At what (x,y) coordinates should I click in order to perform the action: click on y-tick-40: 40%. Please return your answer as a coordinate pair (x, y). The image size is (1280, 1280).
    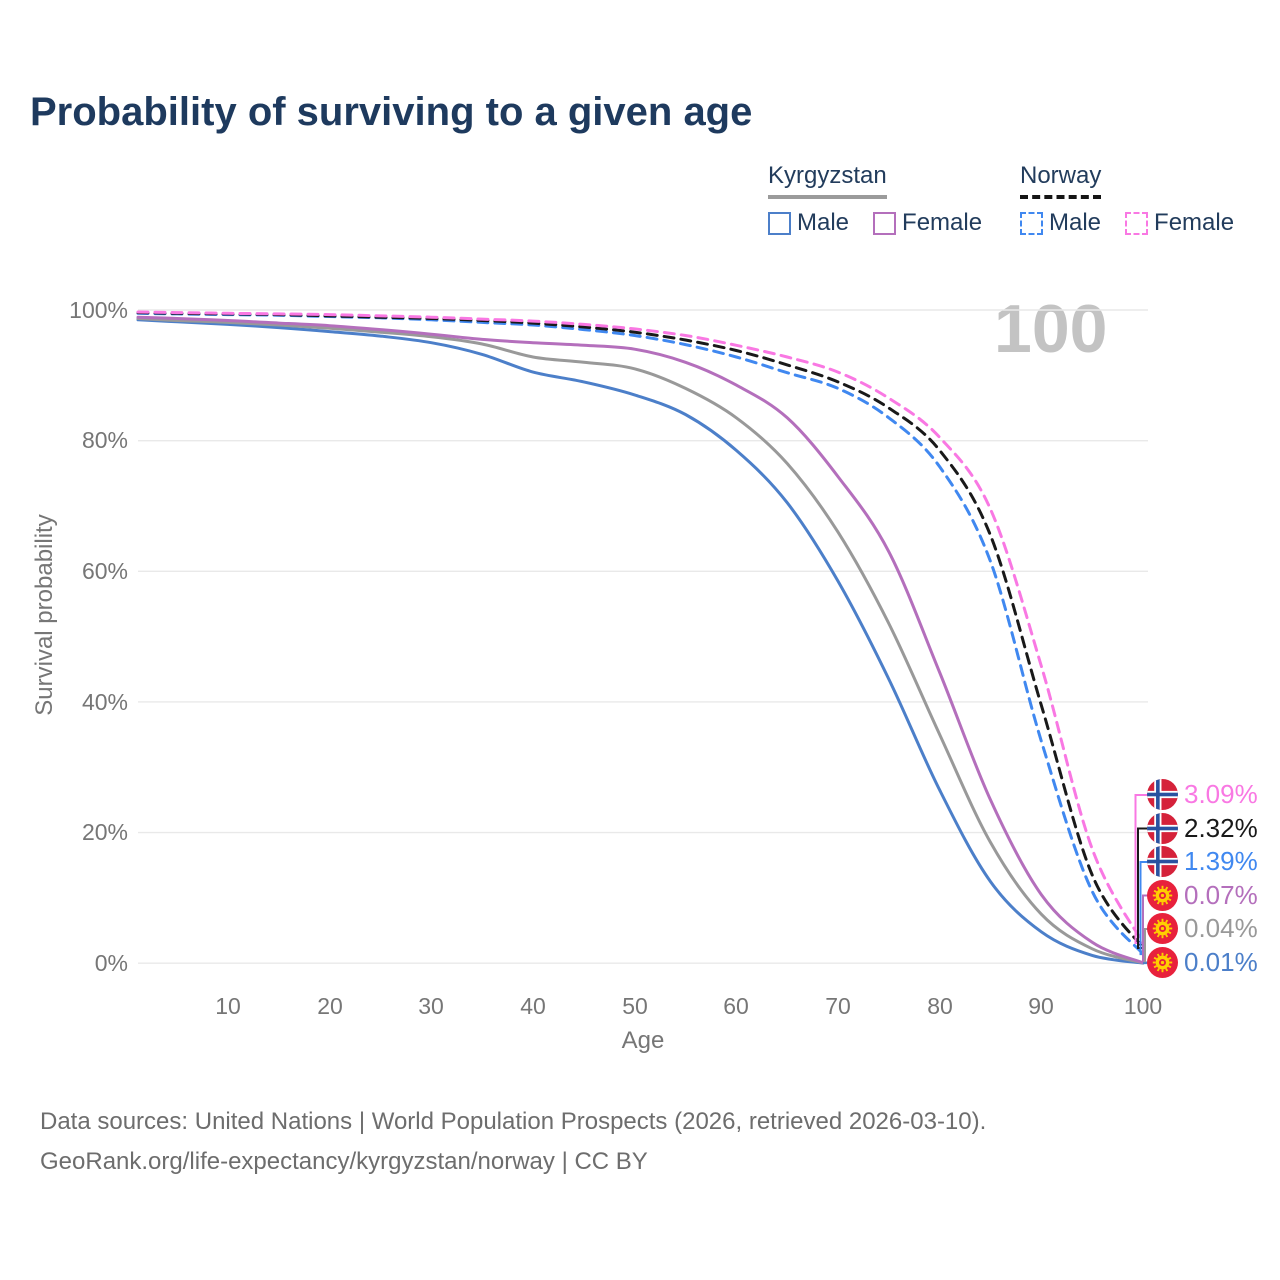
    Looking at the image, I should click on (104, 702).